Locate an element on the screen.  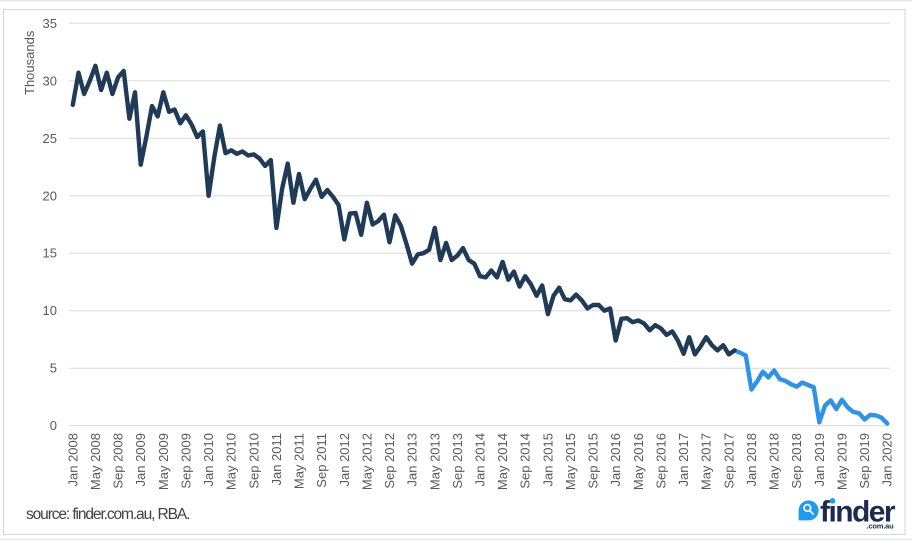
svg-text: May 2013 is located at coordinates (434, 461).